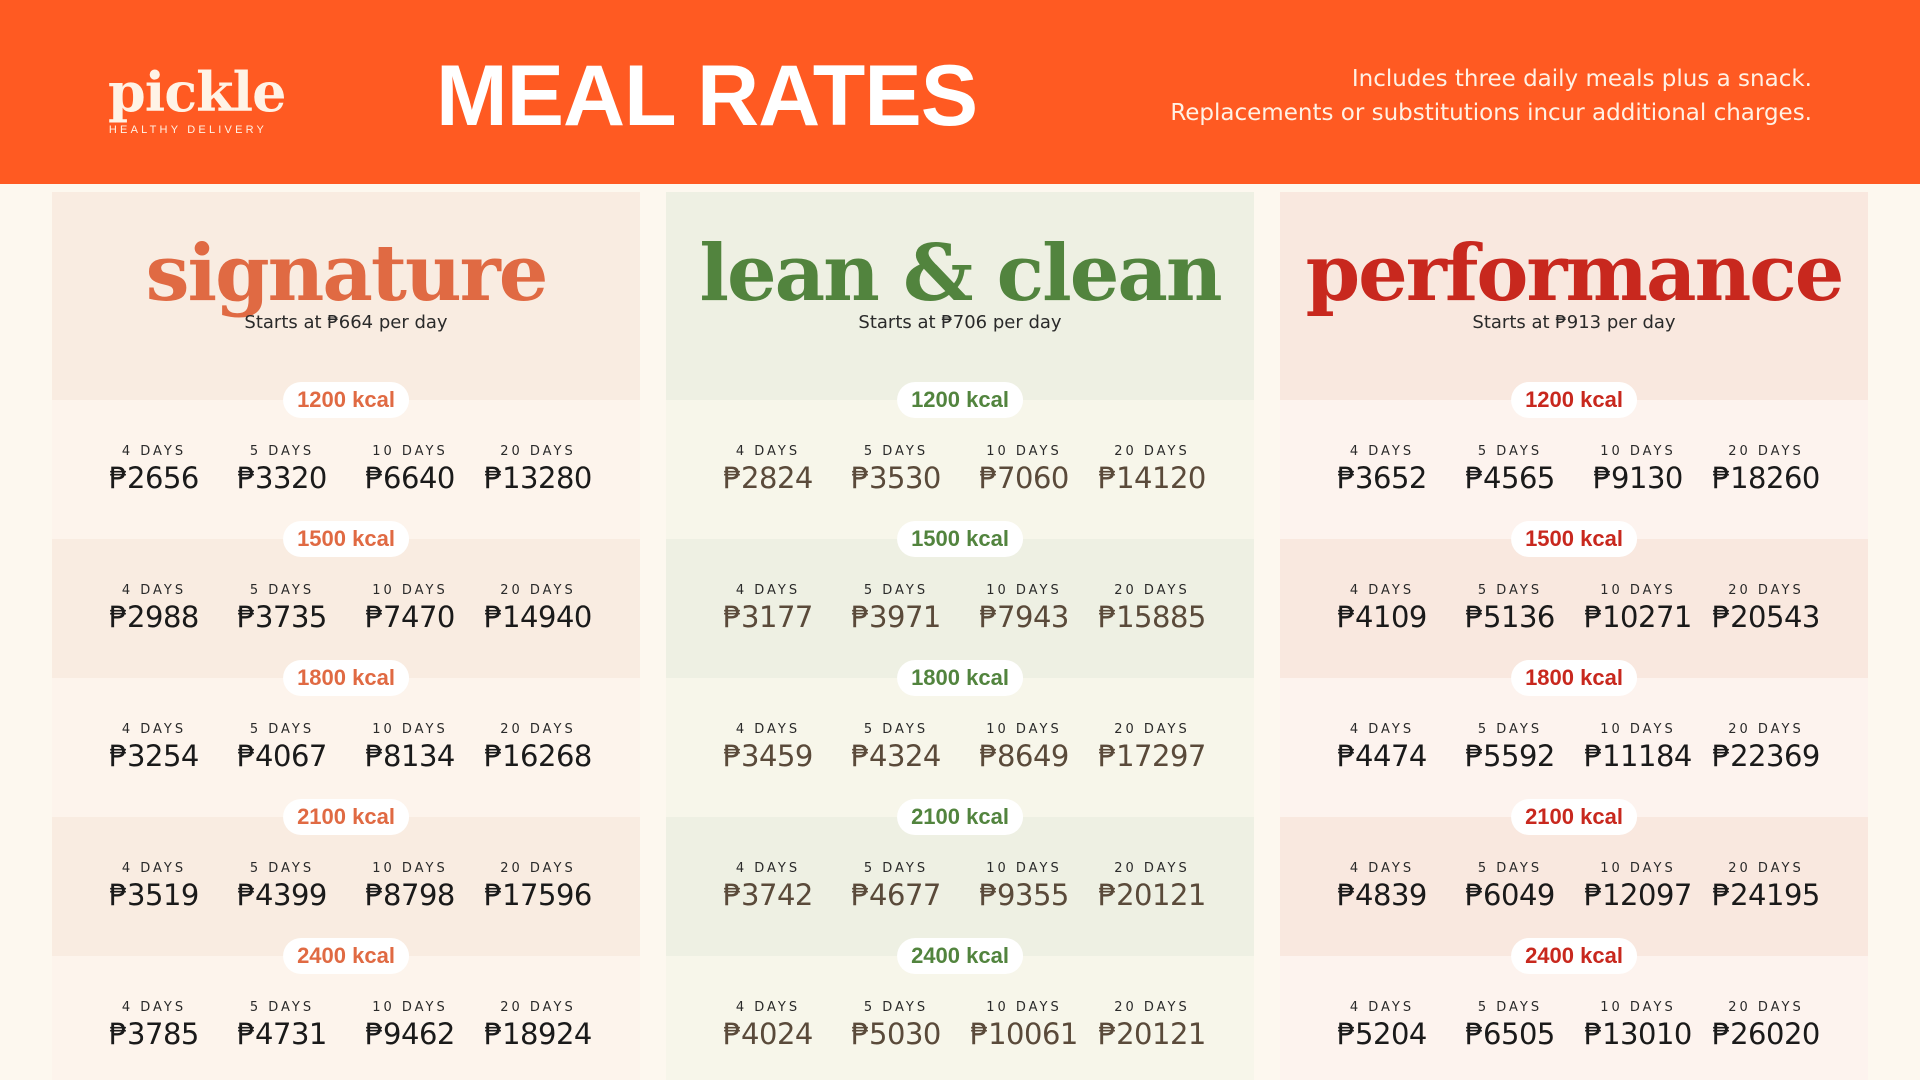 The height and width of the screenshot is (1080, 1920). What do you see at coordinates (188, 130) in the screenshot?
I see `logo-tagline: HEALTHY DELIVERY` at bounding box center [188, 130].